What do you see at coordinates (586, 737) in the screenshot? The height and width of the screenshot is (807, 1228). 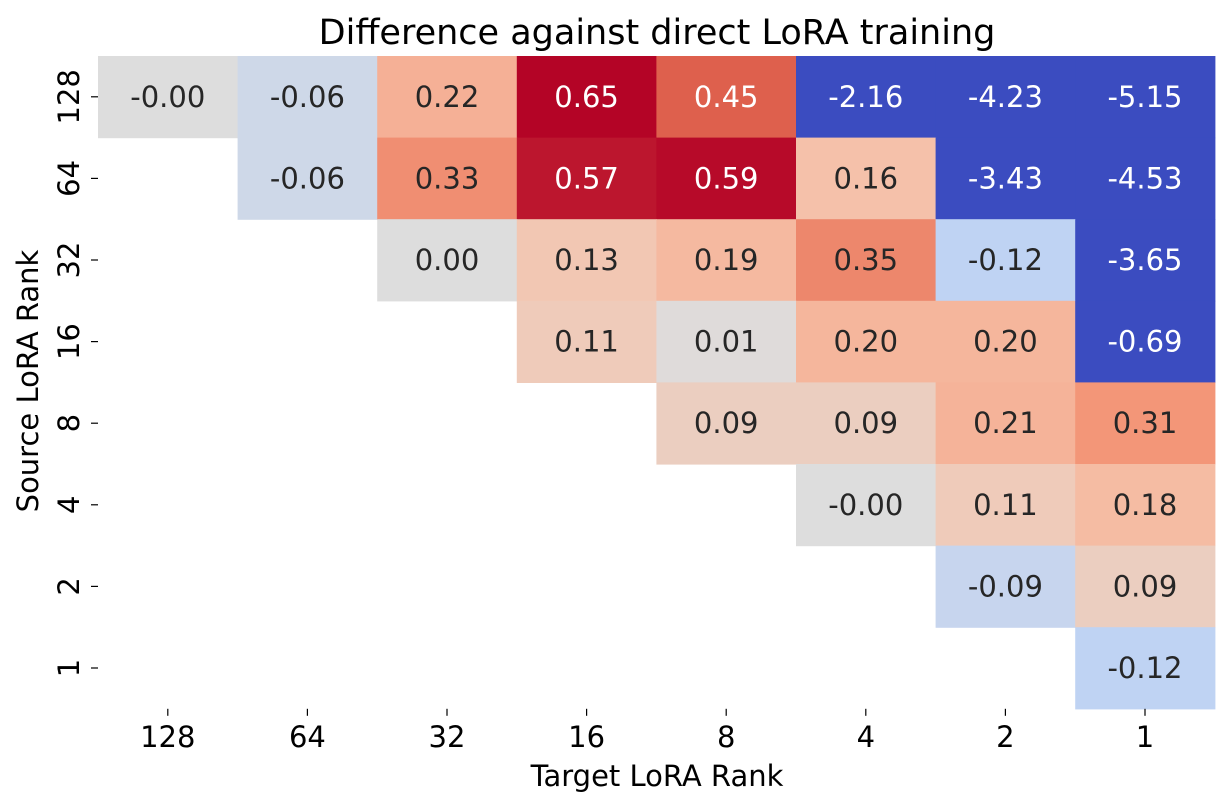 I see `x-tick-label: 16` at bounding box center [586, 737].